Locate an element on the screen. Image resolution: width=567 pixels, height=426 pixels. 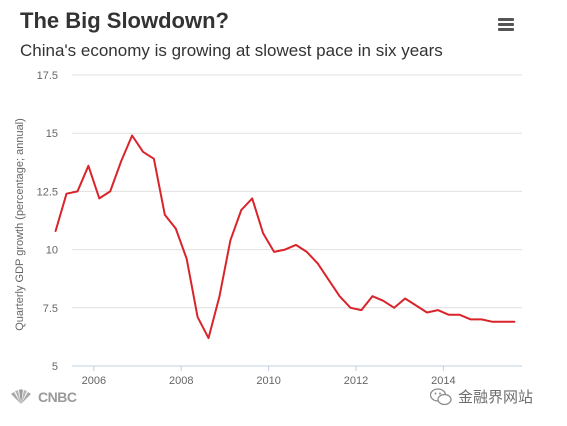
x-tick-label: 2006 is located at coordinates (94, 381).